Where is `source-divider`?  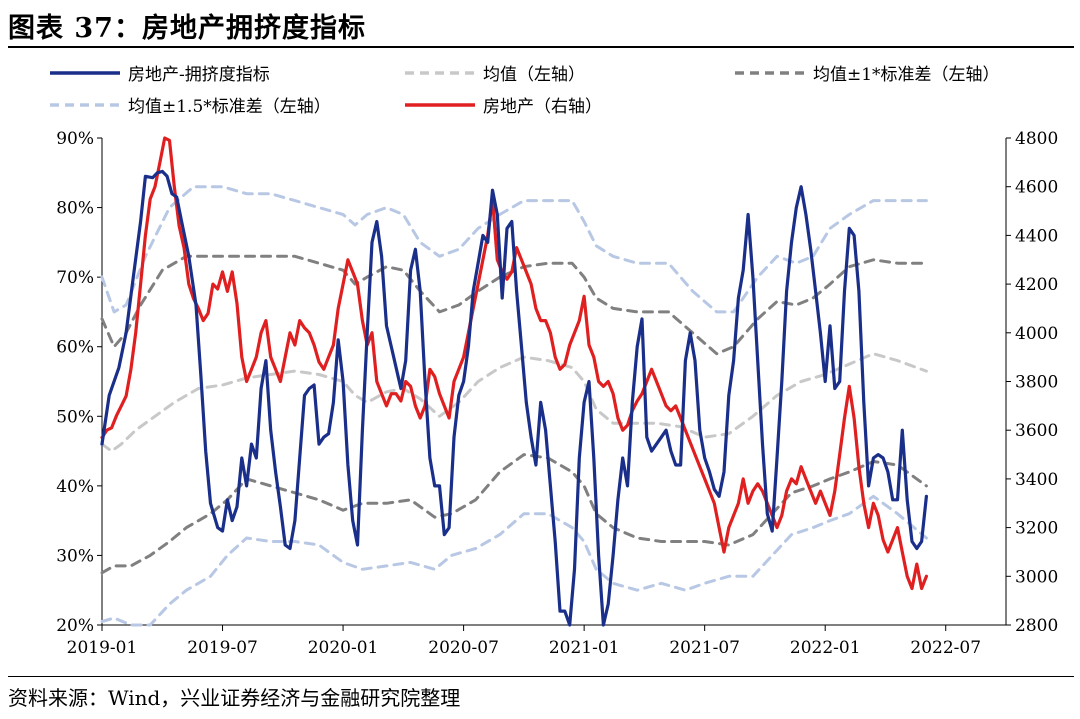 source-divider is located at coordinates (541, 676).